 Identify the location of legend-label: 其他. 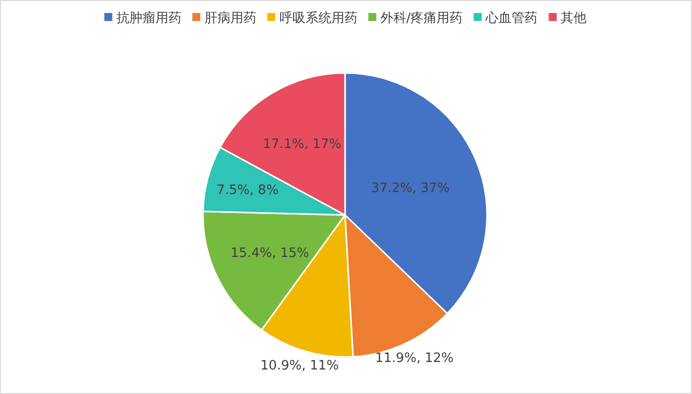
(573, 18).